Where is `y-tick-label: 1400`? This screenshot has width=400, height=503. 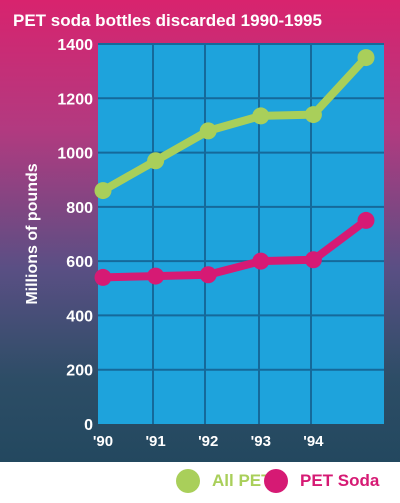
y-tick-label: 1400 is located at coordinates (75, 45).